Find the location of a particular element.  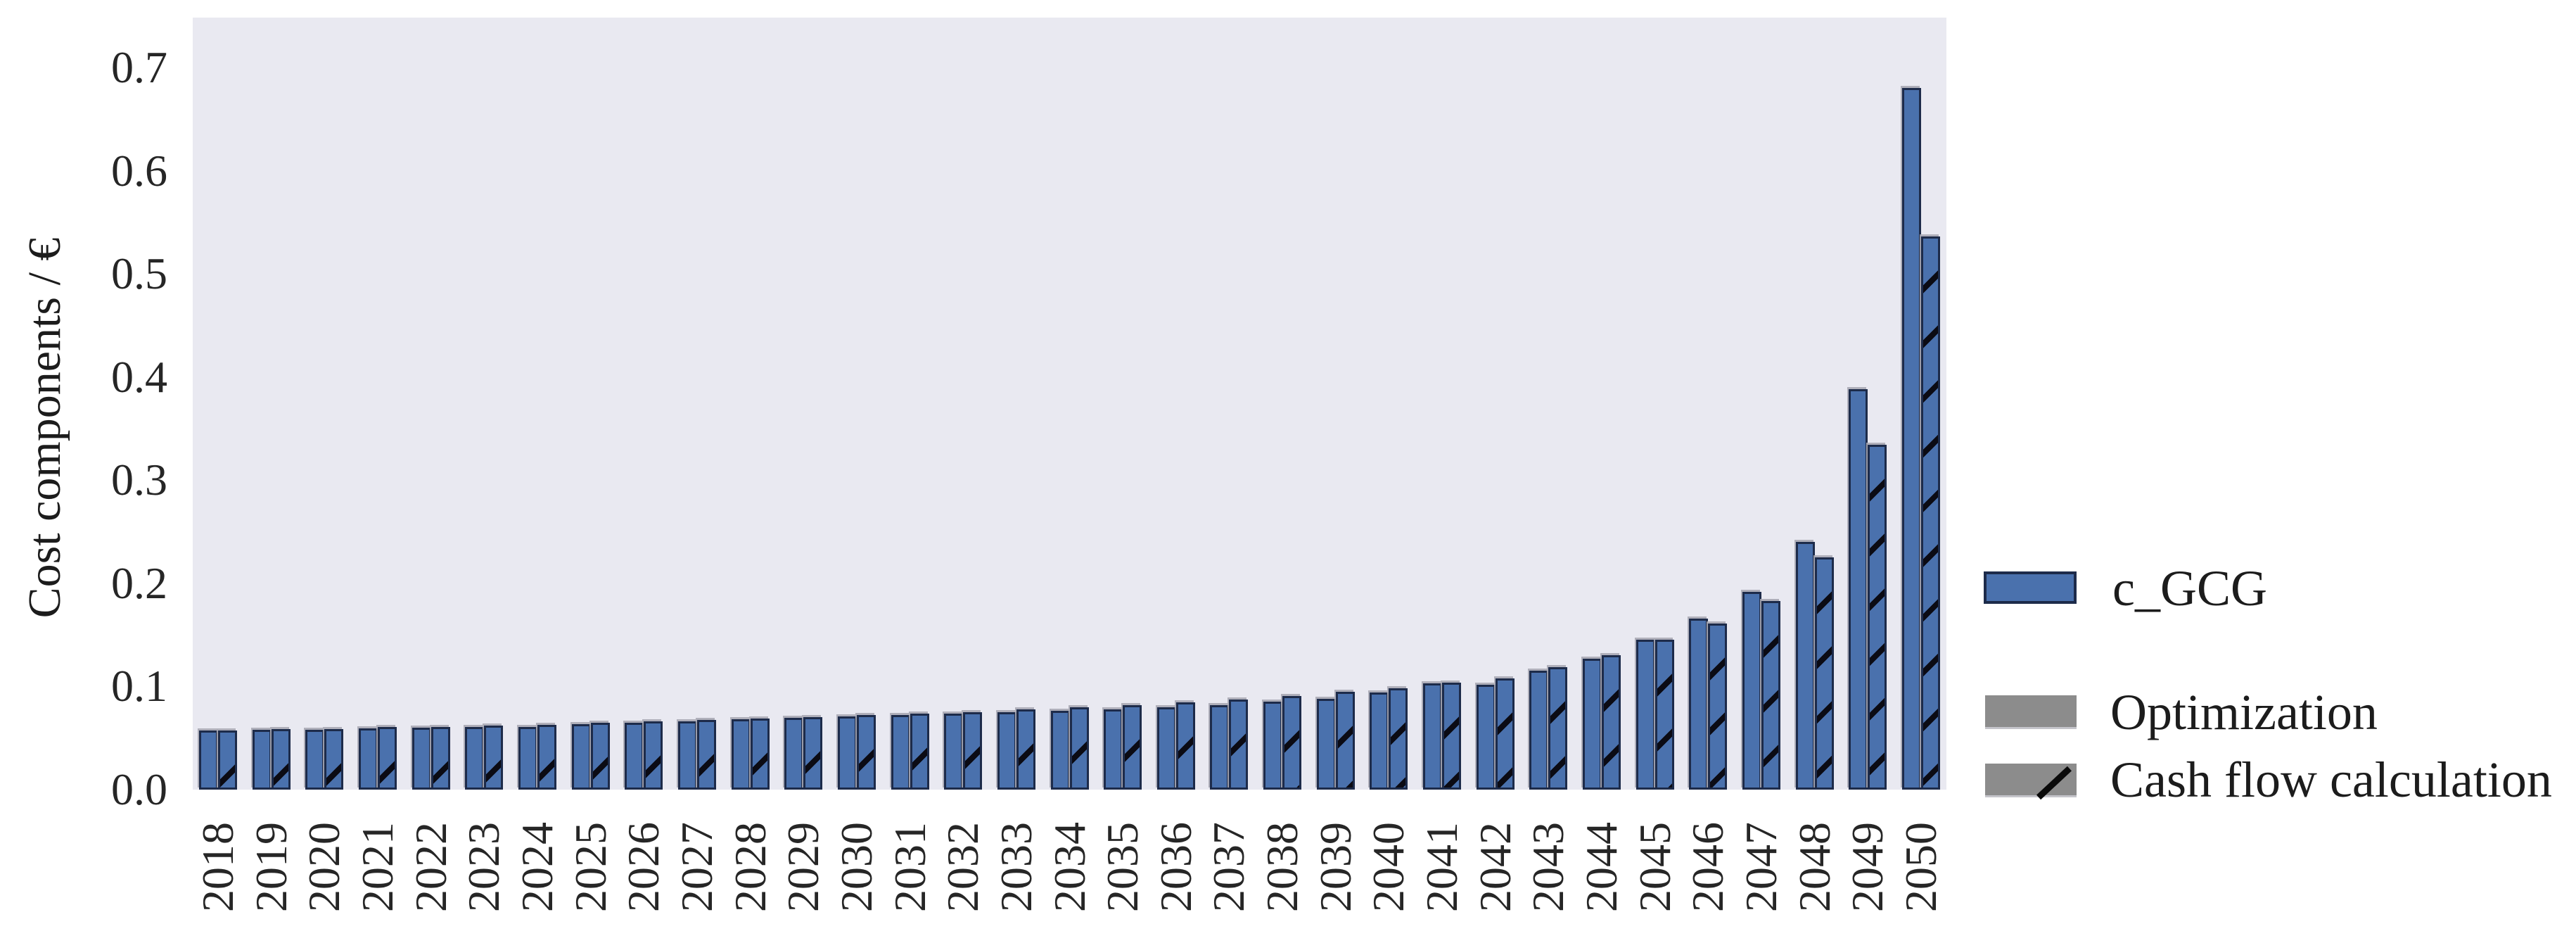

bar-cash-flow-2046 is located at coordinates (1718, 707).